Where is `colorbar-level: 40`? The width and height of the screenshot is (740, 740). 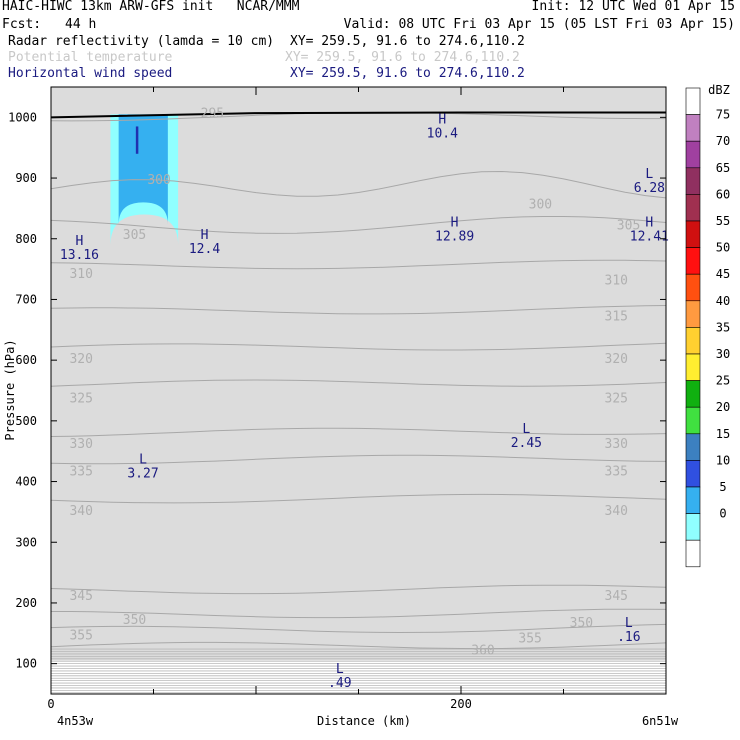
colorbar-level: 40 is located at coordinates (723, 301).